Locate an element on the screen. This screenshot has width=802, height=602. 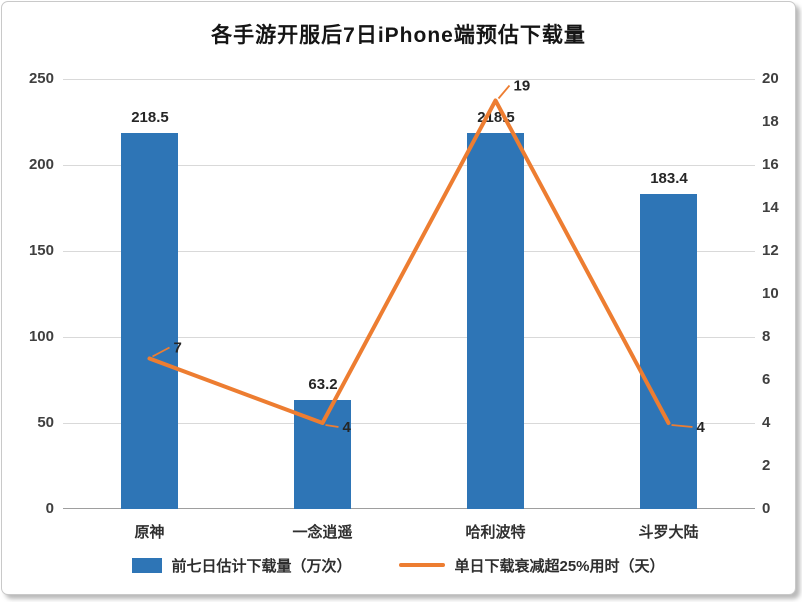
left-axis-tick-label: 250 is located at coordinates (41, 78).